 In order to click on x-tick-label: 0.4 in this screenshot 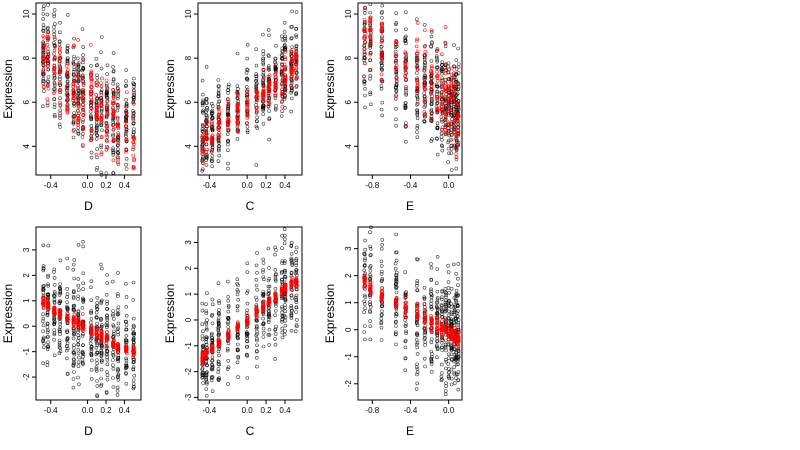, I will do `click(285, 185)`.